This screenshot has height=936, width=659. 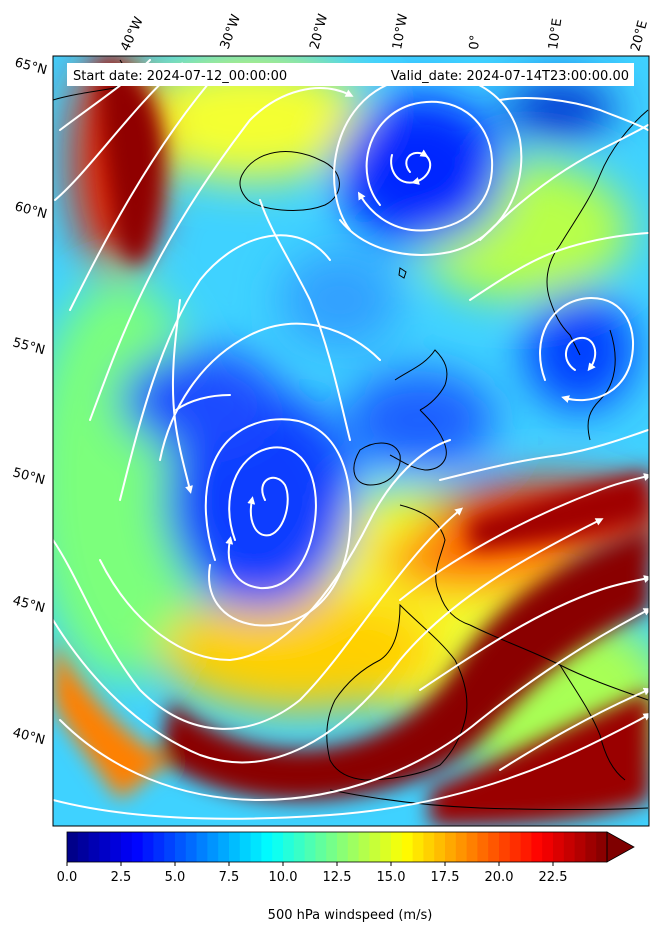 What do you see at coordinates (175, 877) in the screenshot?
I see `colorbar-tick-label: 5.0` at bounding box center [175, 877].